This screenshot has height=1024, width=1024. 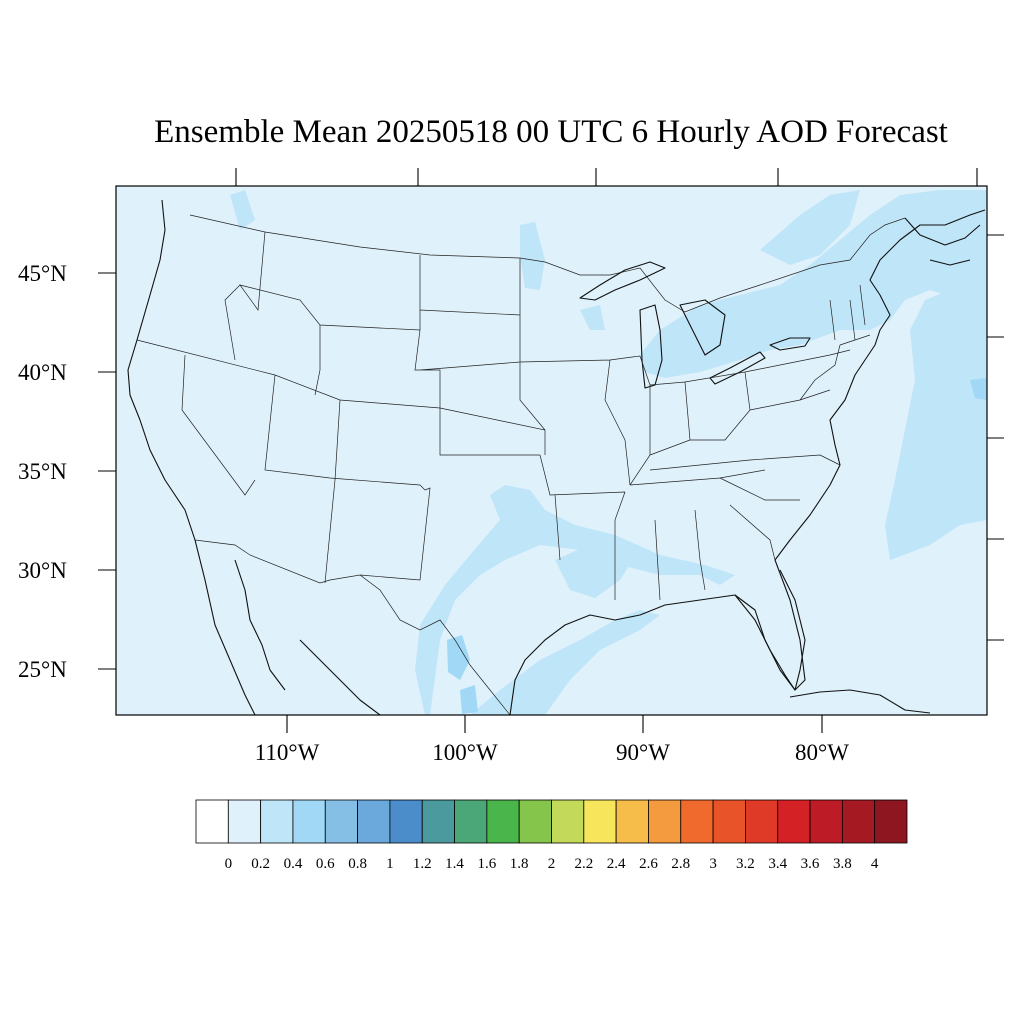 What do you see at coordinates (340, 677) in the screenshot?
I see `mexico-coast` at bounding box center [340, 677].